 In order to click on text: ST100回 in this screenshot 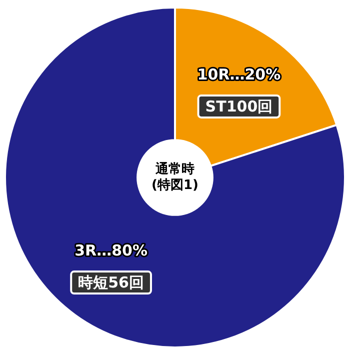, I will do `click(239, 106)`.